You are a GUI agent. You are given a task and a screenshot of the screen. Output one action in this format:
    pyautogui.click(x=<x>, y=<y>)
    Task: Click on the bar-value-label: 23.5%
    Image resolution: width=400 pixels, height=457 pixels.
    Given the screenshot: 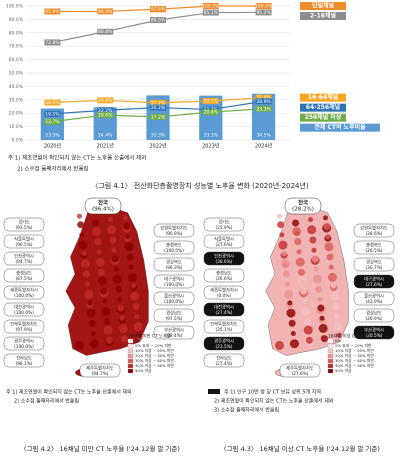 What is the action you would take?
    pyautogui.click(x=52, y=136)
    